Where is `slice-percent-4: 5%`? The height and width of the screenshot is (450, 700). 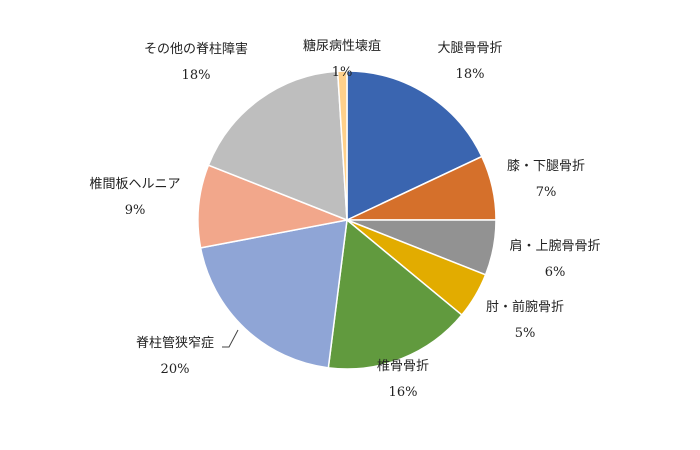
slice-percent-4: 5% is located at coordinates (525, 333).